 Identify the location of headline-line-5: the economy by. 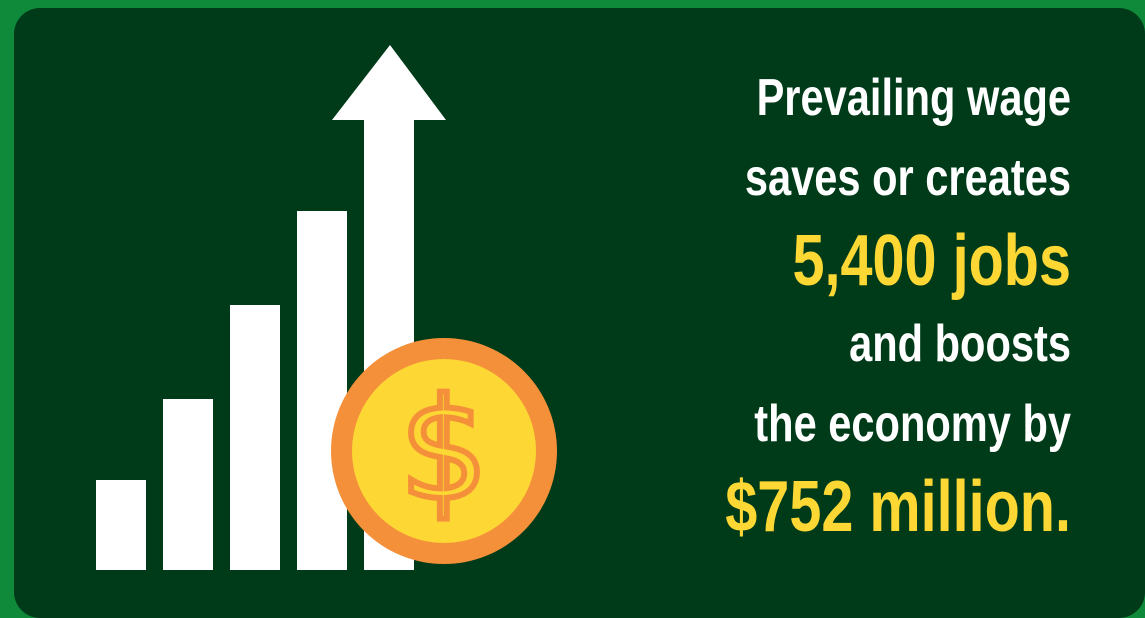
(912, 424).